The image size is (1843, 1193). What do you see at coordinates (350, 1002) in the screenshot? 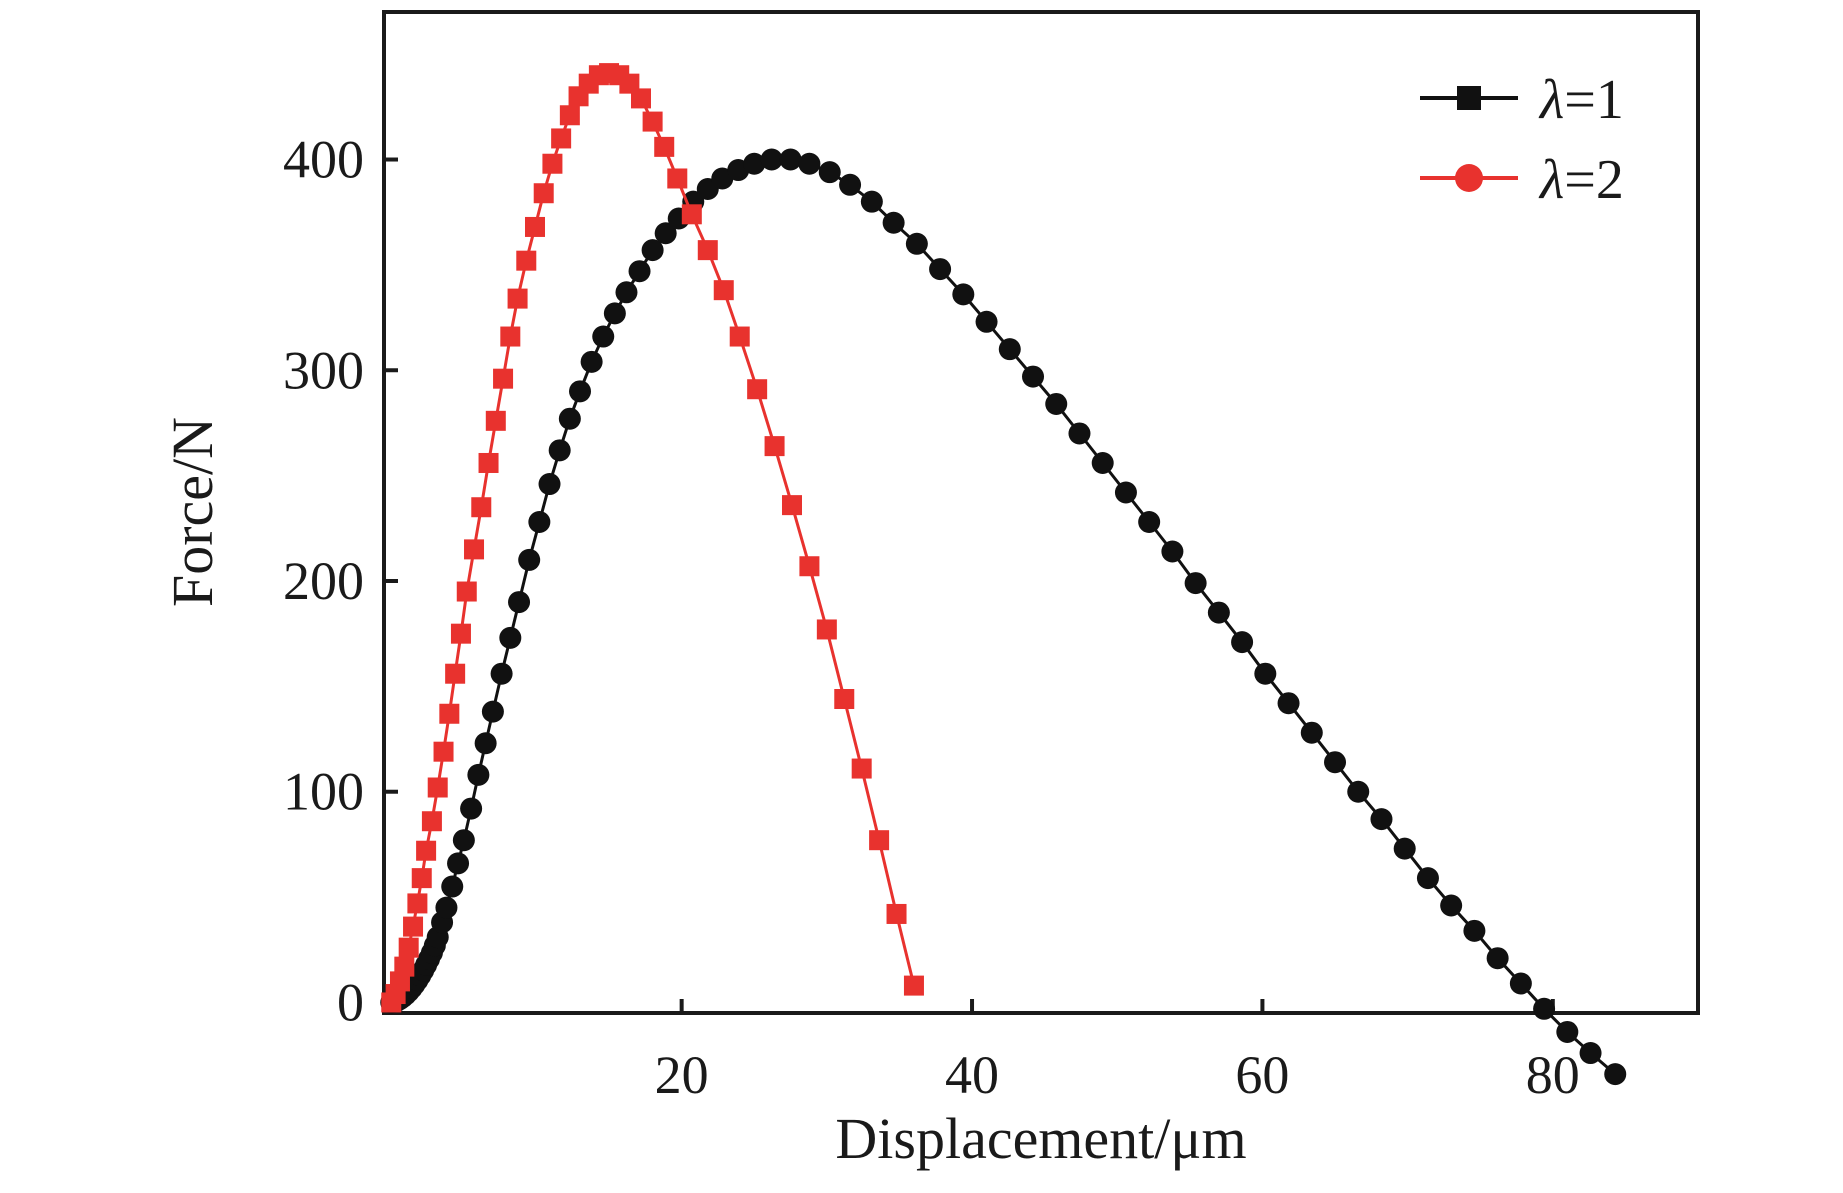
I see `y-tick-label: 0` at bounding box center [350, 1002].